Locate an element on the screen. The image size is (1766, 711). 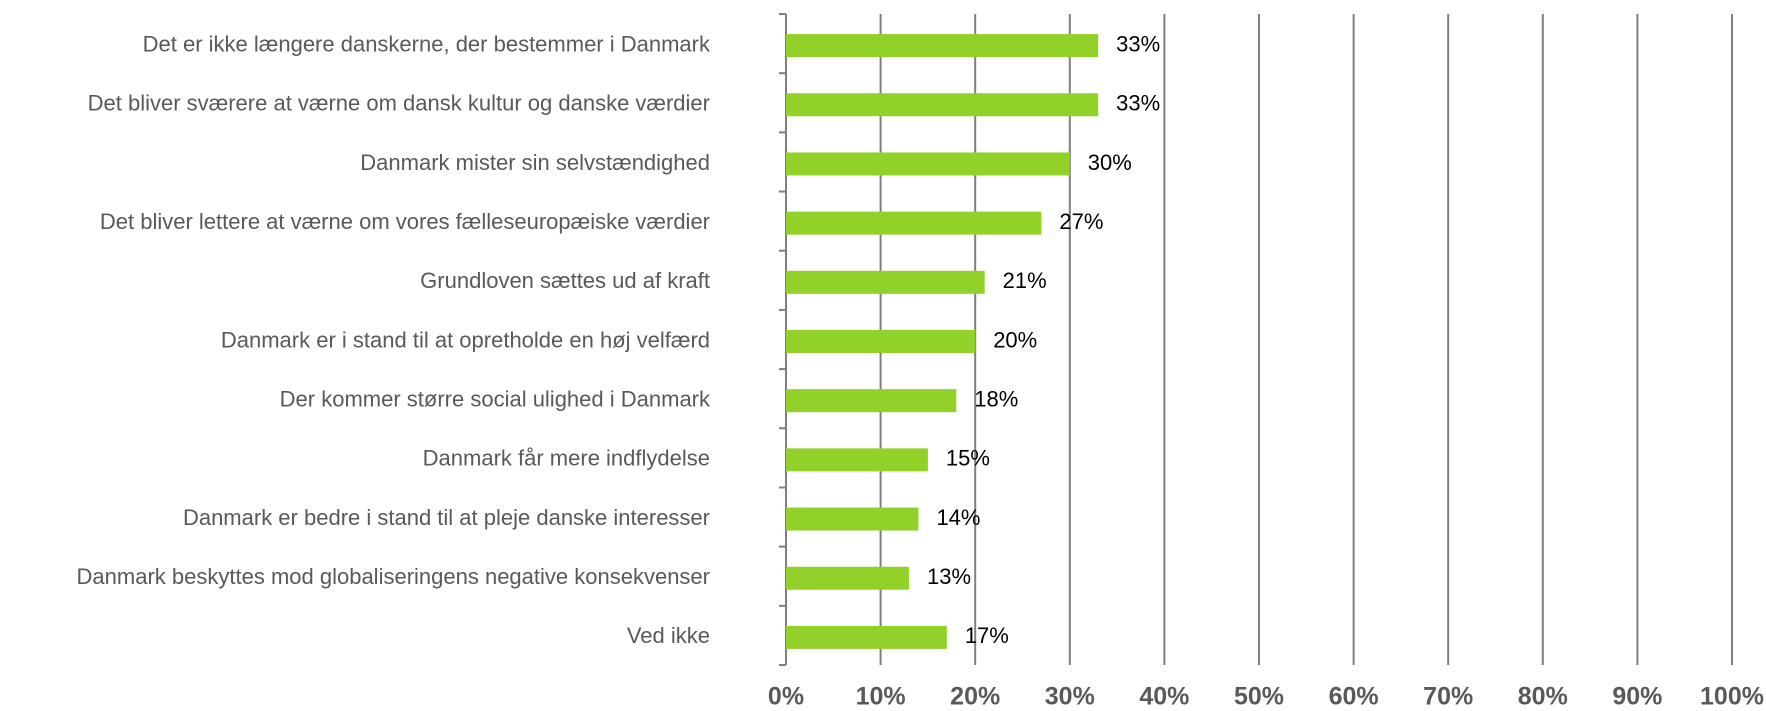
value-label: 14% is located at coordinates (958, 517).